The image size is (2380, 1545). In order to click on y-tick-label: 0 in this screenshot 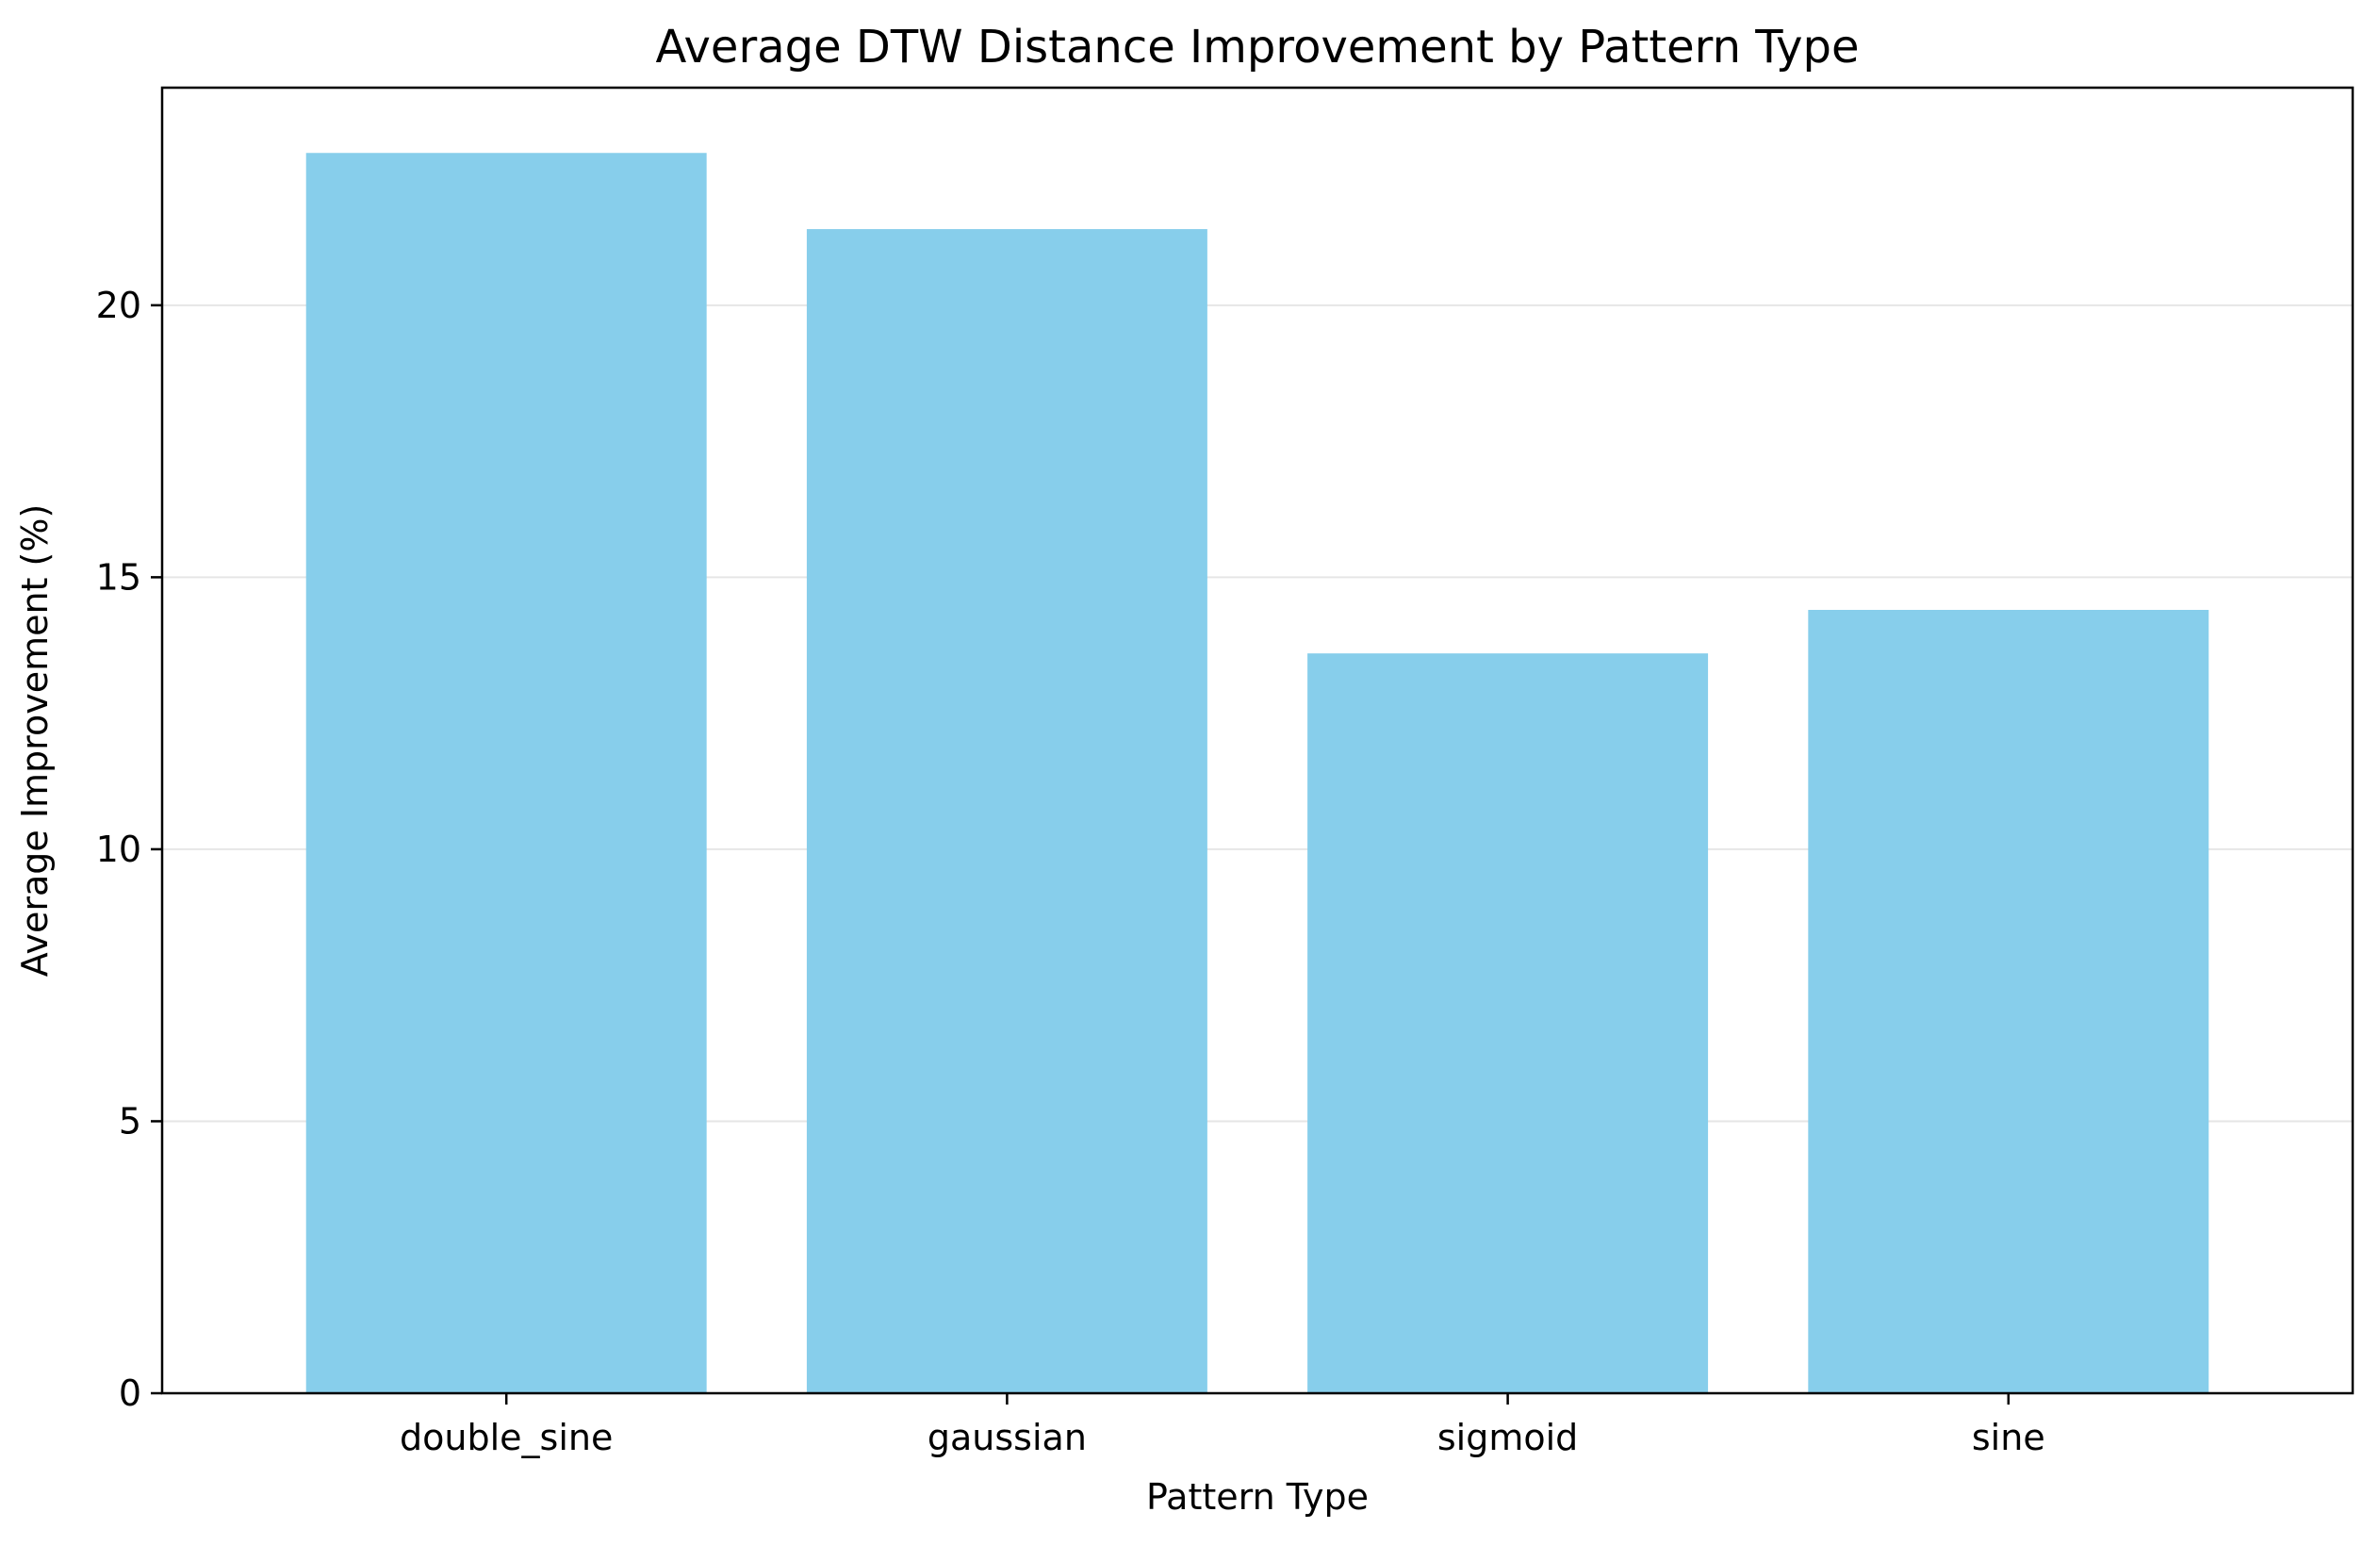, I will do `click(130, 1393)`.